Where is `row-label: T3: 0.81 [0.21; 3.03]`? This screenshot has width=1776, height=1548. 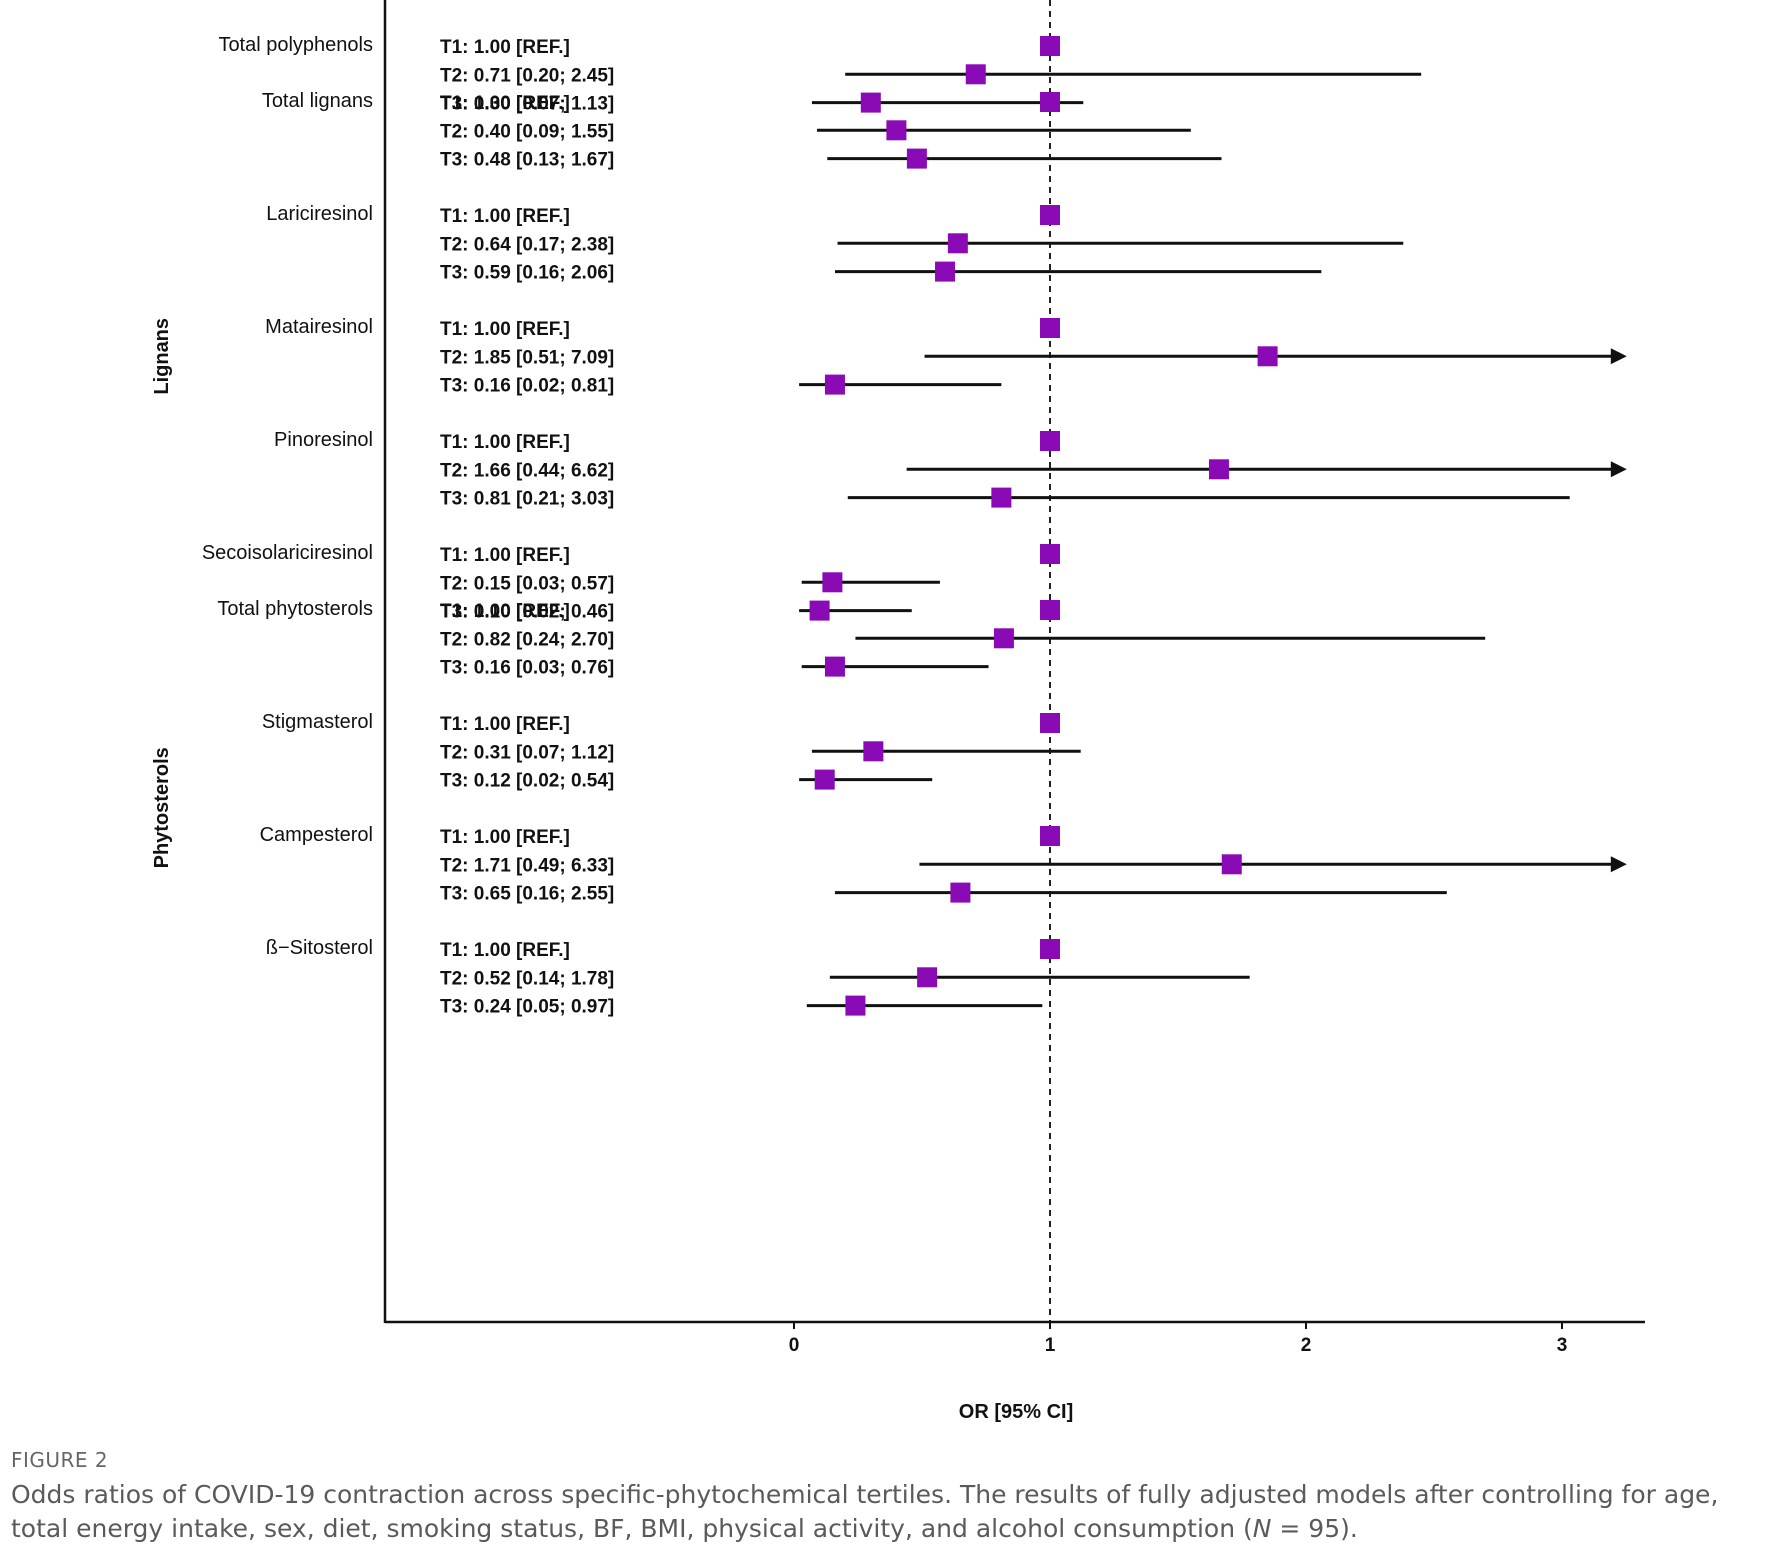
row-label: T3: 0.81 [0.21; 3.03] is located at coordinates (527, 499).